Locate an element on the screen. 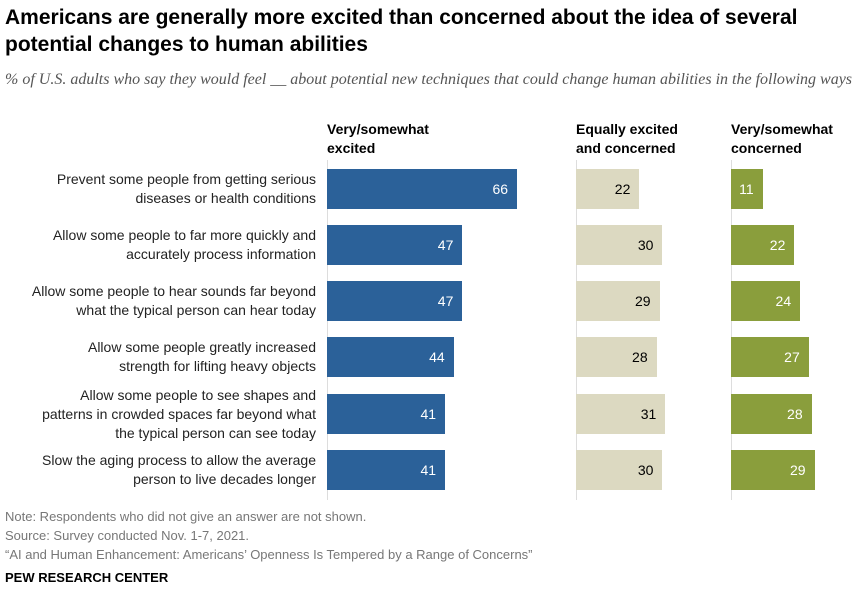  category-label-line: the typical person can see today is located at coordinates (215, 432).